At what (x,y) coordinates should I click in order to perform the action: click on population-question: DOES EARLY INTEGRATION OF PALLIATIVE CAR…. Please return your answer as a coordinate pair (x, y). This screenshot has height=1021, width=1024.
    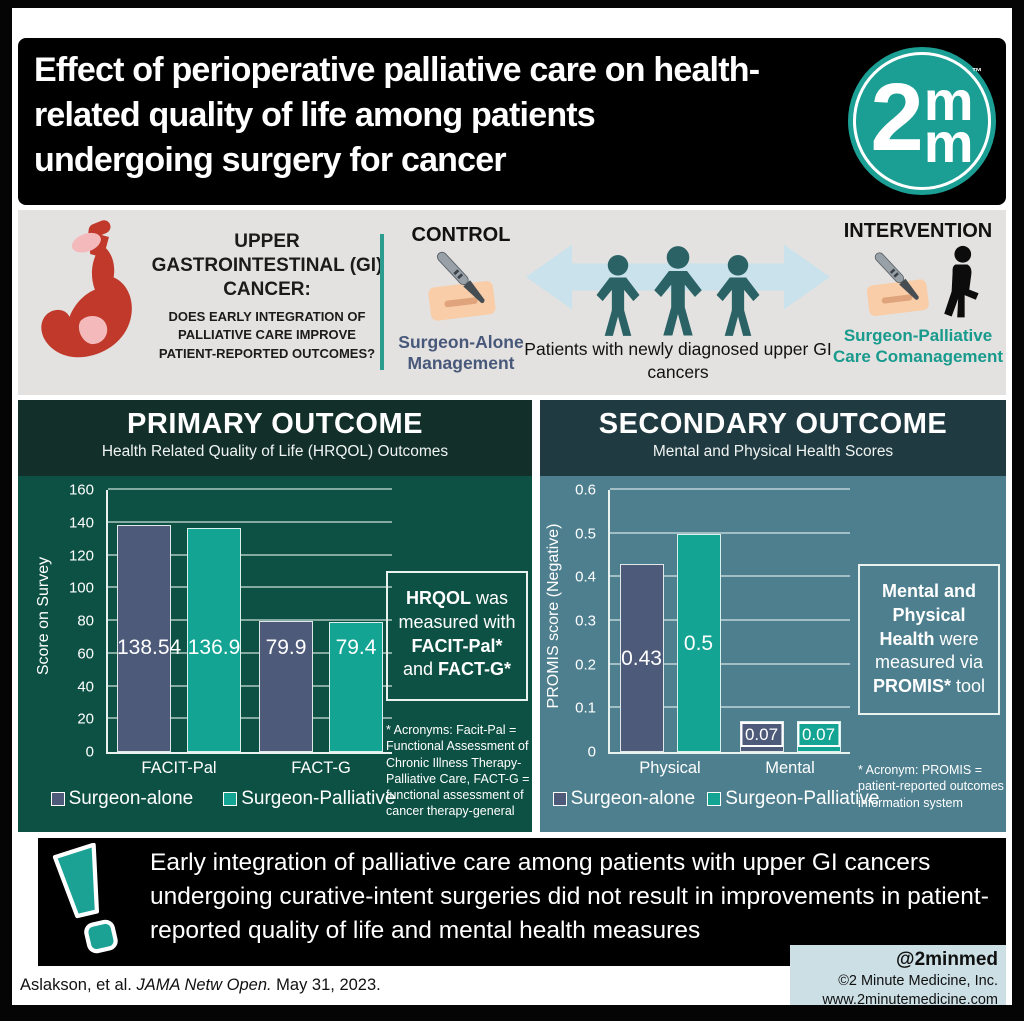
    Looking at the image, I should click on (267, 335).